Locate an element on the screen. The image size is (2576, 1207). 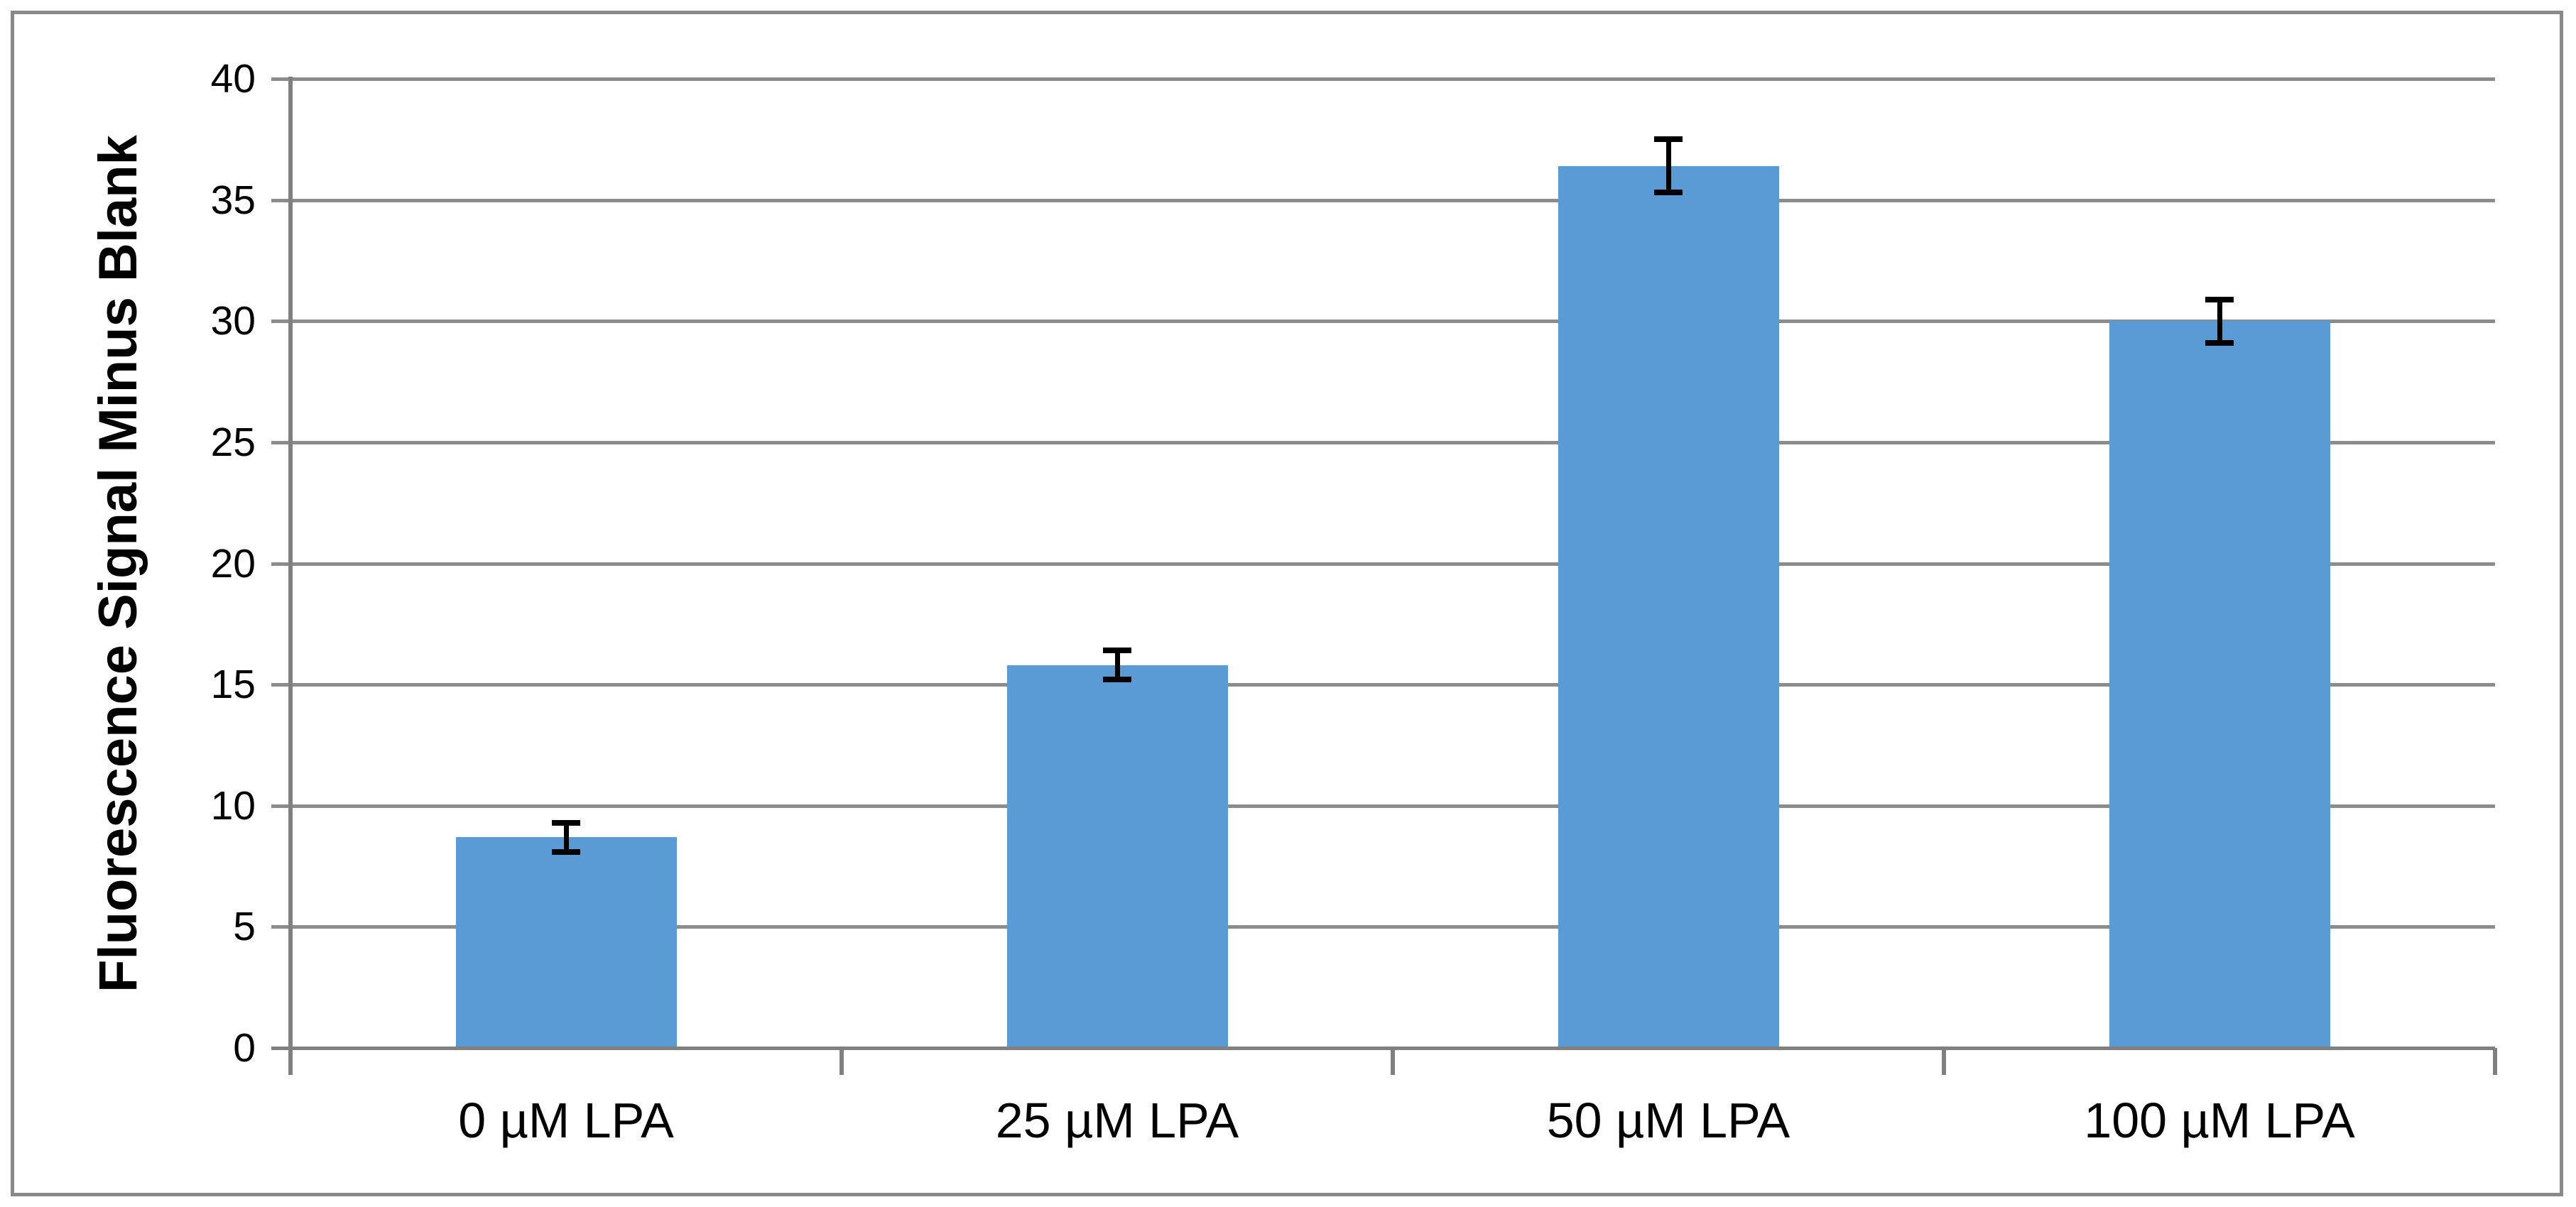
y-axis-tick-label: 20 is located at coordinates (233, 563).